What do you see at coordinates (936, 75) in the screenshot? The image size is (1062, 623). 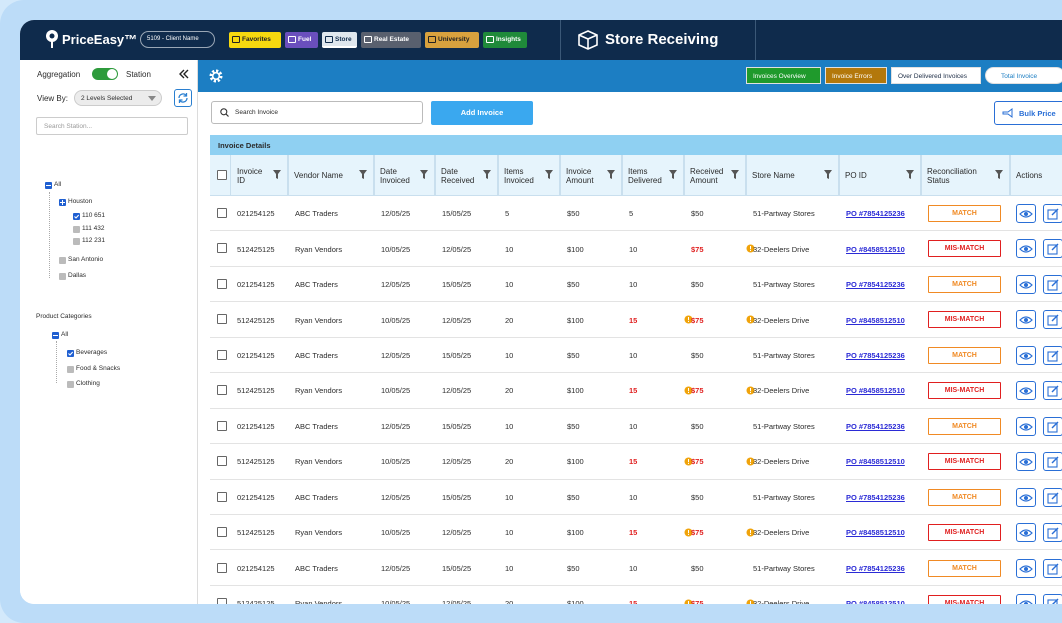 I see `tab: Over Delivered Invoices` at bounding box center [936, 75].